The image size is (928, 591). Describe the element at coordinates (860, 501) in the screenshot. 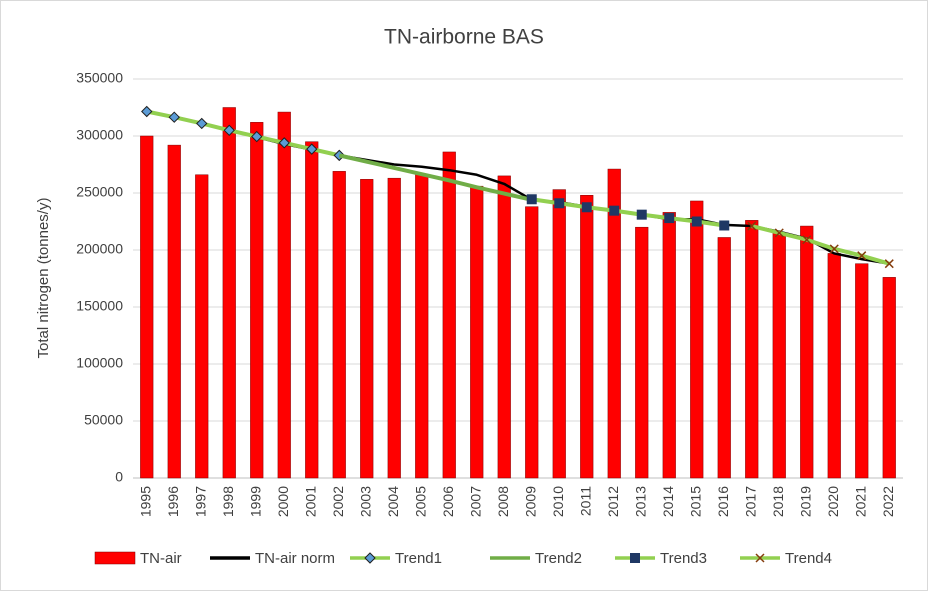

I see `x-tick-label: 2021` at that location.